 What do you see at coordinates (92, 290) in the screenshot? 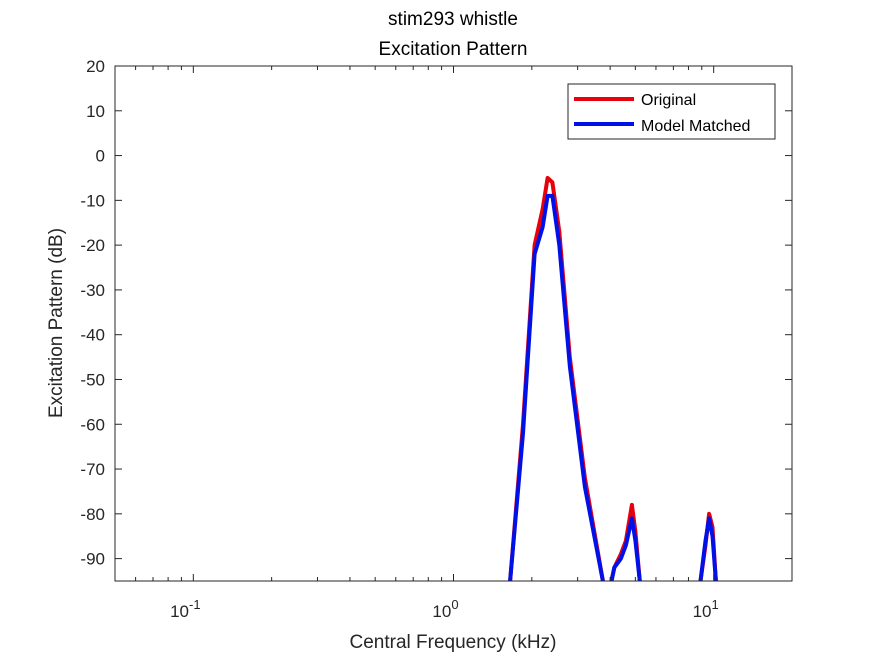
I see `y-tick-label: -30` at bounding box center [92, 290].